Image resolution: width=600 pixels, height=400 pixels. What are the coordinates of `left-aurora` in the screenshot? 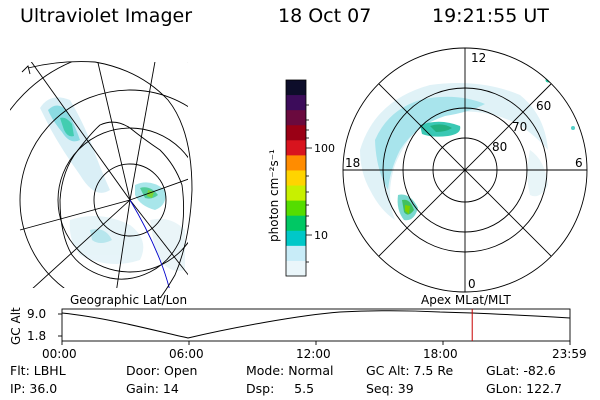 It's located at (112, 184).